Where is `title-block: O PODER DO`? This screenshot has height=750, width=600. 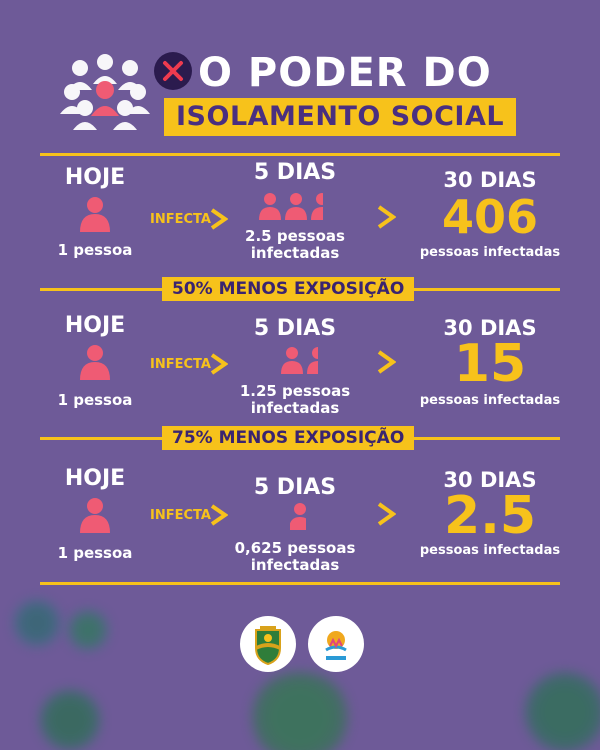 title-block: O PODER DO is located at coordinates (310, 87).